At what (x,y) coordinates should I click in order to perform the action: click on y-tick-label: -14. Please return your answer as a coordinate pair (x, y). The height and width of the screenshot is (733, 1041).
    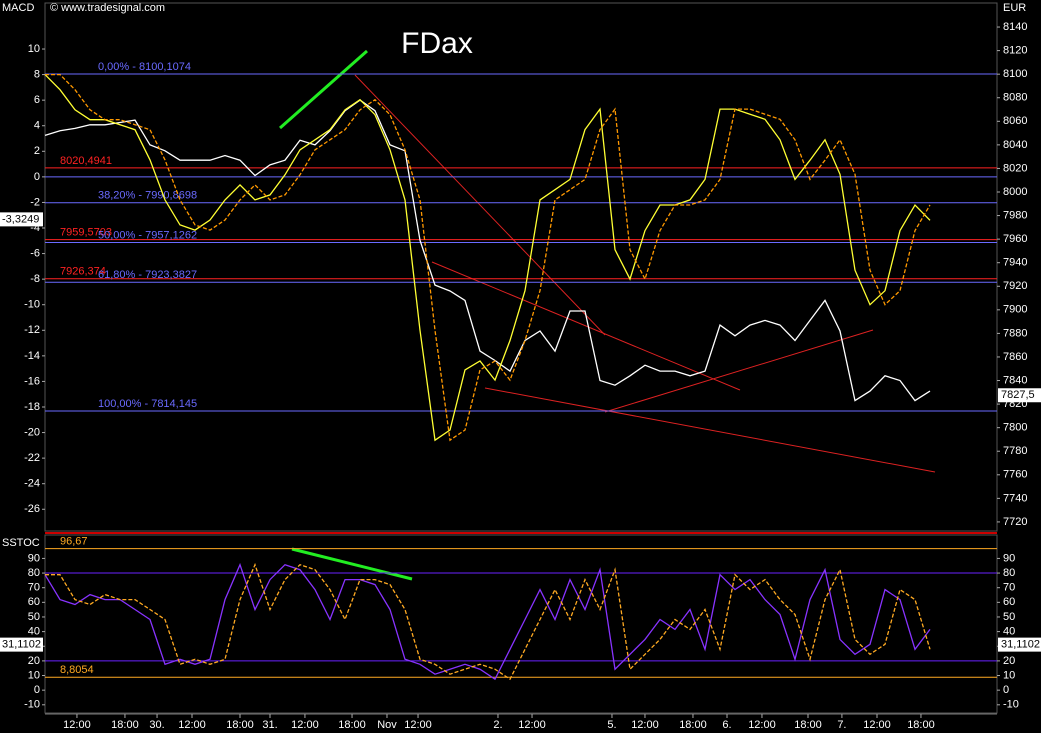
    Looking at the image, I should click on (32, 356).